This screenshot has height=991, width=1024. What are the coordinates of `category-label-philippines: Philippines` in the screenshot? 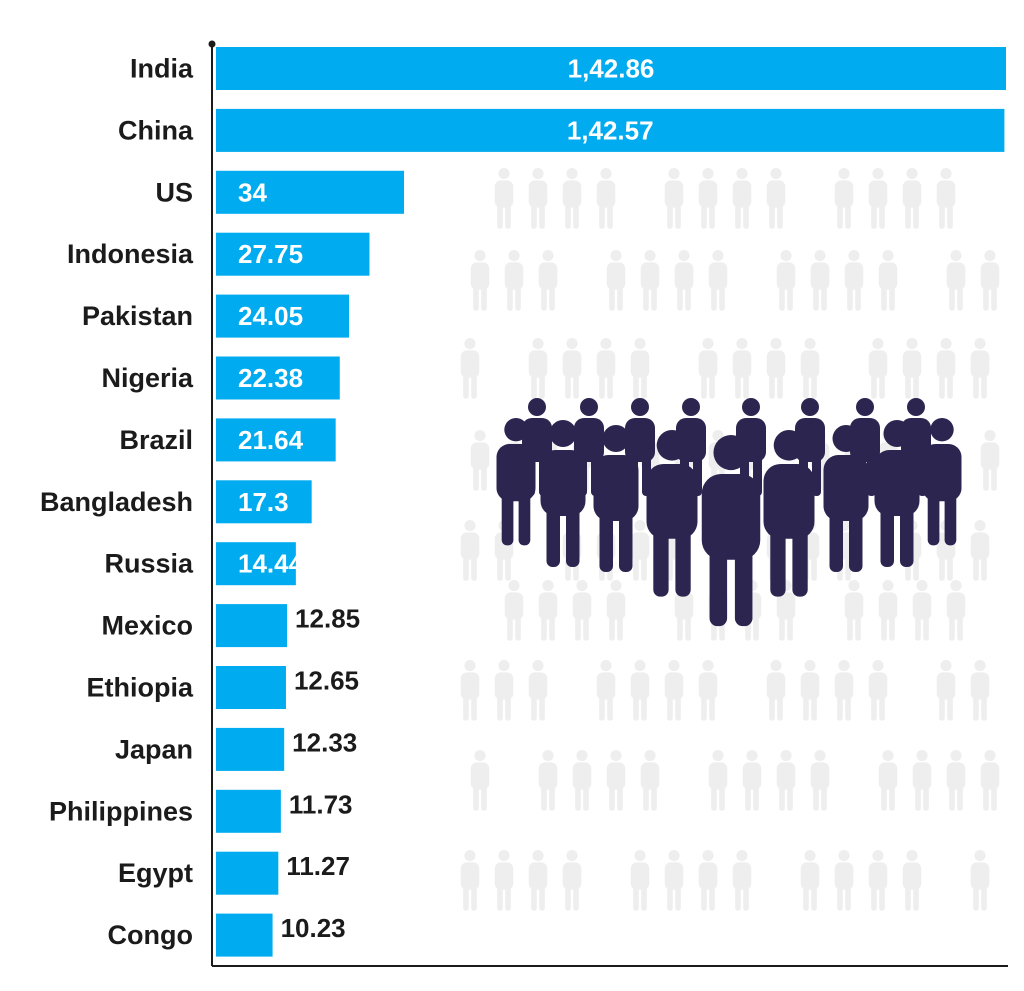 It's located at (121, 811).